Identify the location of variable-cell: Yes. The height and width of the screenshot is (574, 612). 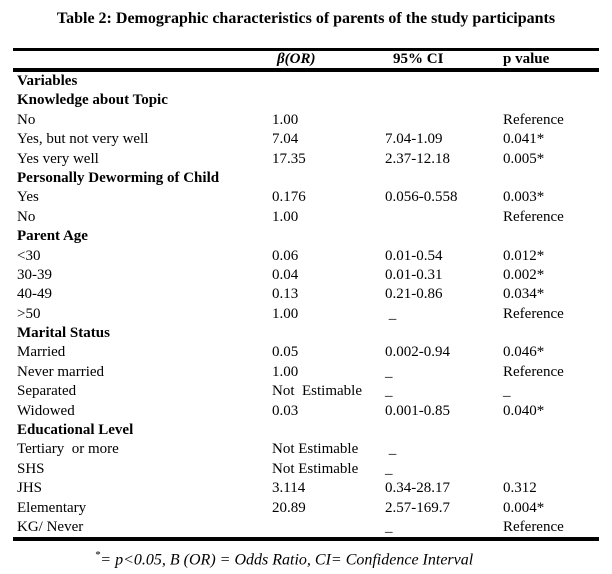
(28, 197).